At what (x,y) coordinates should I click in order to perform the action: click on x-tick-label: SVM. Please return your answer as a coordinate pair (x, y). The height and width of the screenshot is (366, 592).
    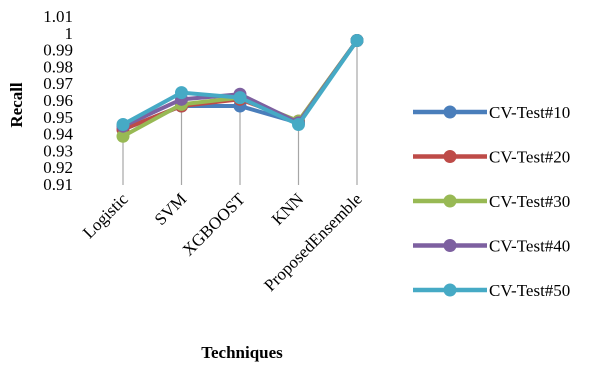
    Looking at the image, I should click on (170, 208).